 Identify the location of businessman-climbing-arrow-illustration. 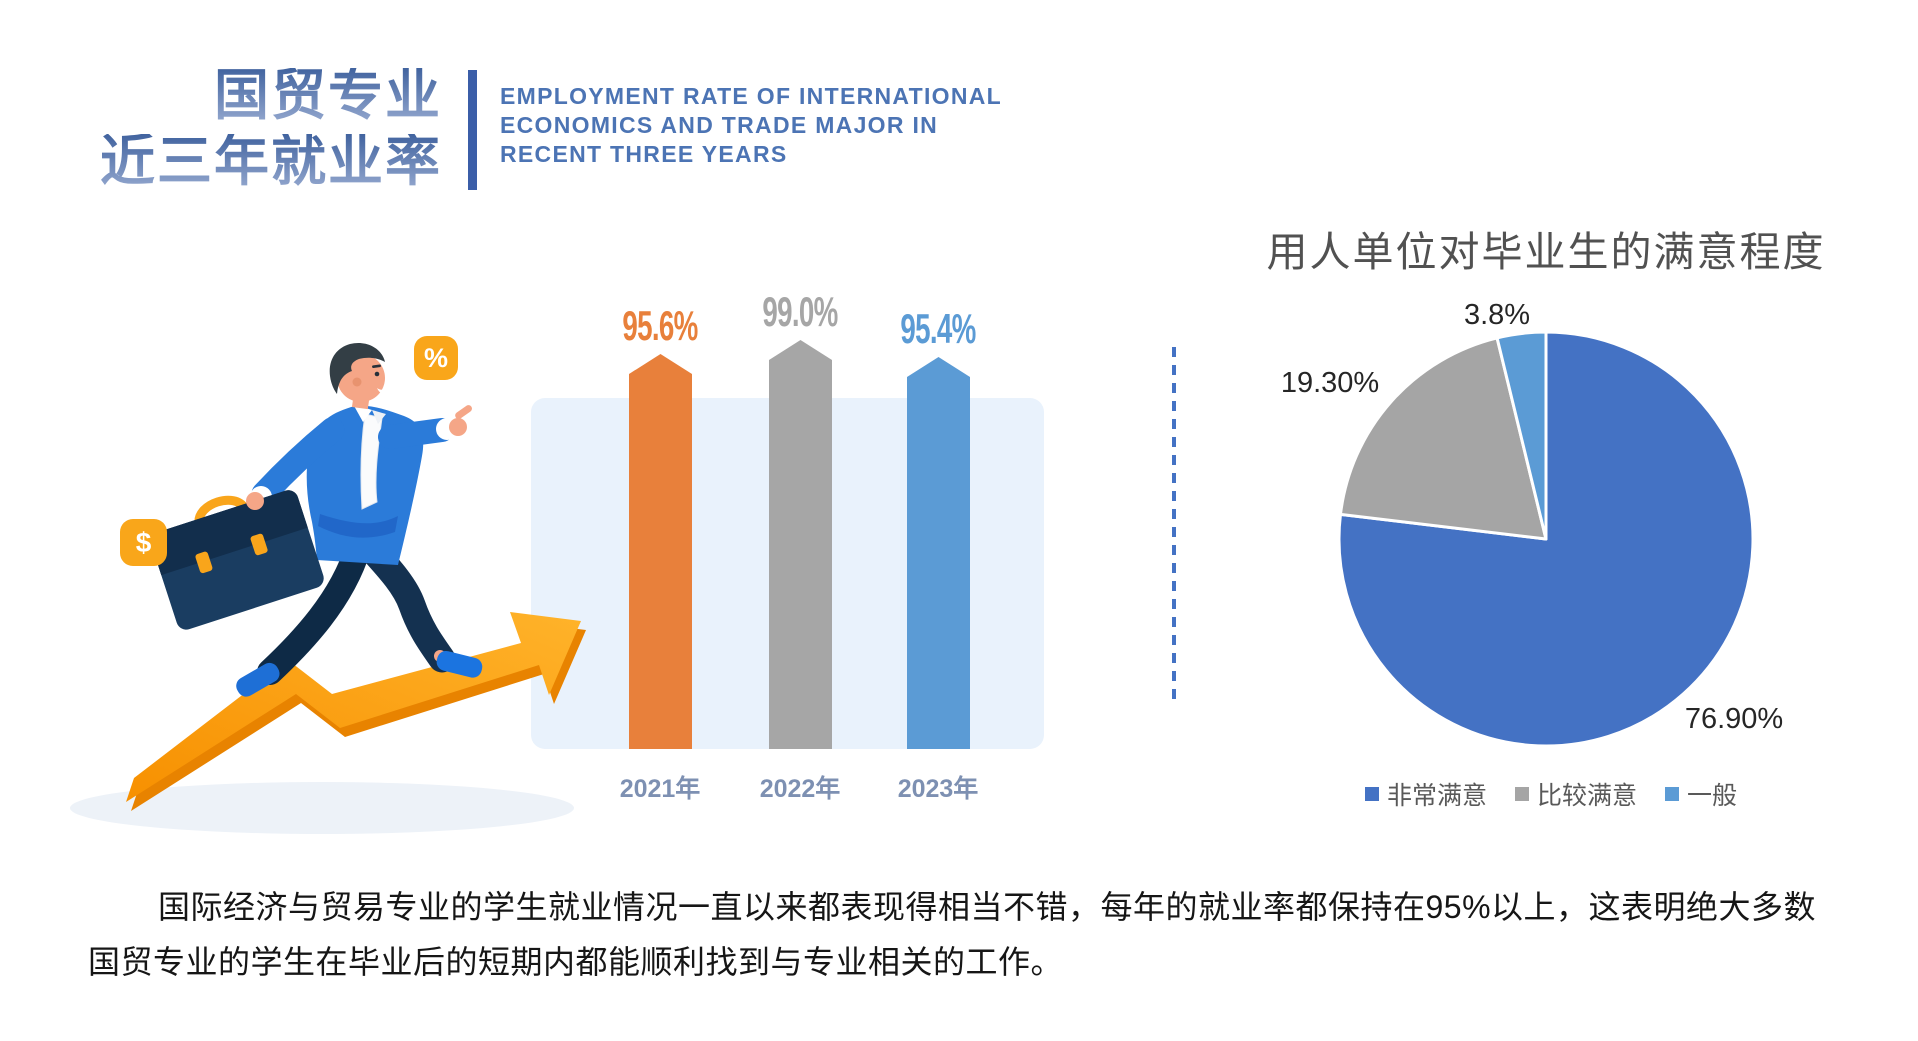
(328, 588).